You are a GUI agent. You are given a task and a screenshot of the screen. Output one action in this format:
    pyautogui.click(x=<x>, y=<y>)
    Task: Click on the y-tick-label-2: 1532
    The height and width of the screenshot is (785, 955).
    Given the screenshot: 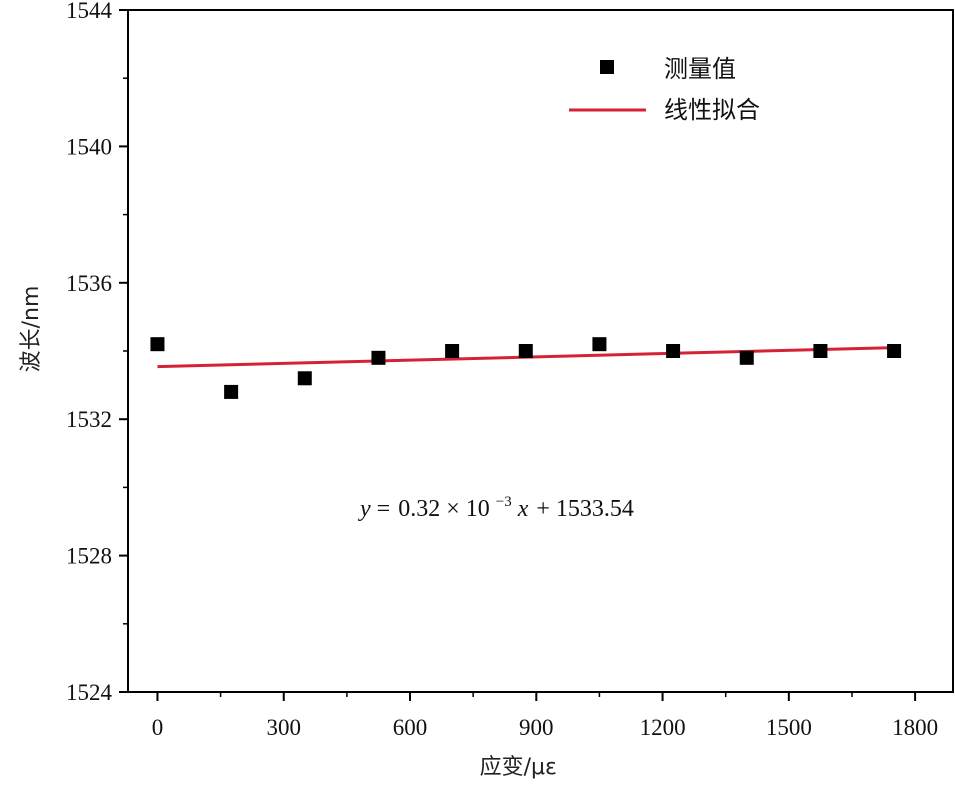 What is the action you would take?
    pyautogui.click(x=89, y=419)
    